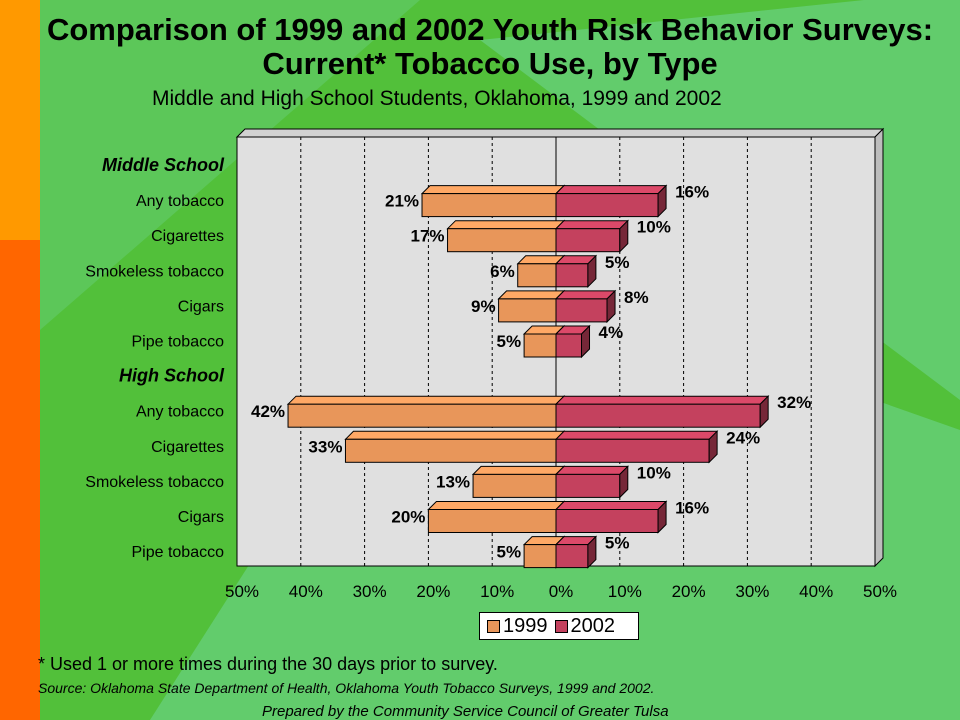 The height and width of the screenshot is (720, 960). I want to click on legend-item-2002: 2002, so click(585, 626).